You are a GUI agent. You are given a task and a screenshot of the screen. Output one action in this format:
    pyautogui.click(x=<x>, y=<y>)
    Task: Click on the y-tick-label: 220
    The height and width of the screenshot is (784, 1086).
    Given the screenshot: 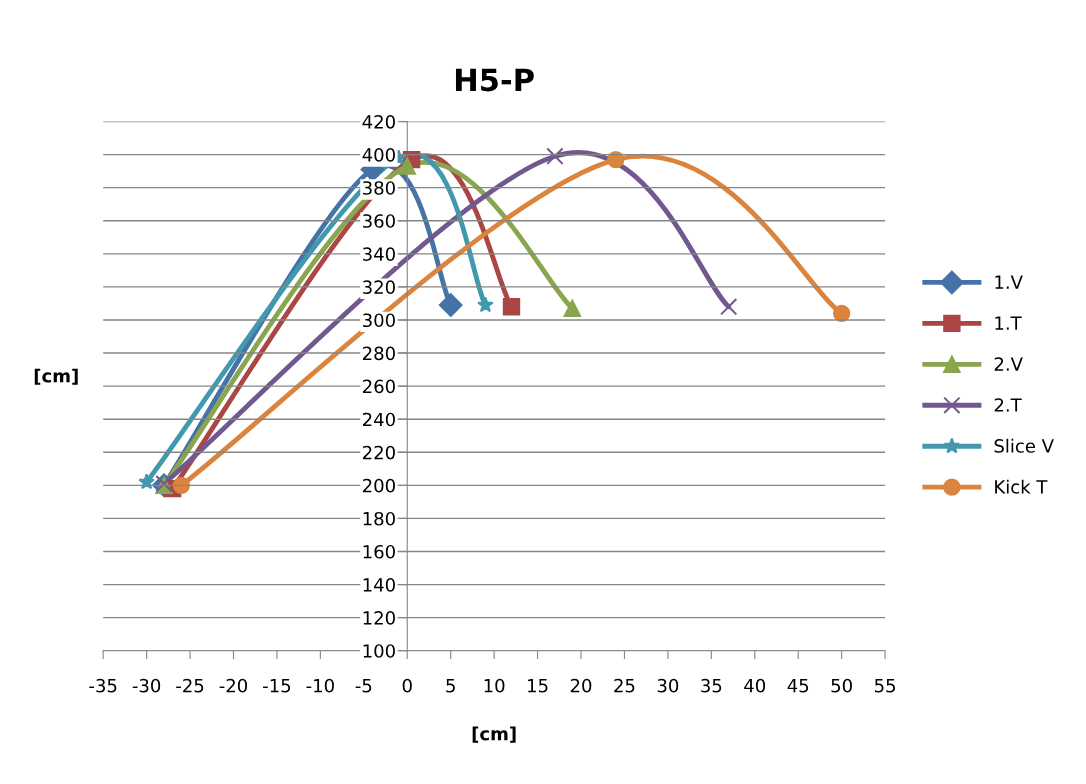 What is the action you would take?
    pyautogui.click(x=379, y=452)
    